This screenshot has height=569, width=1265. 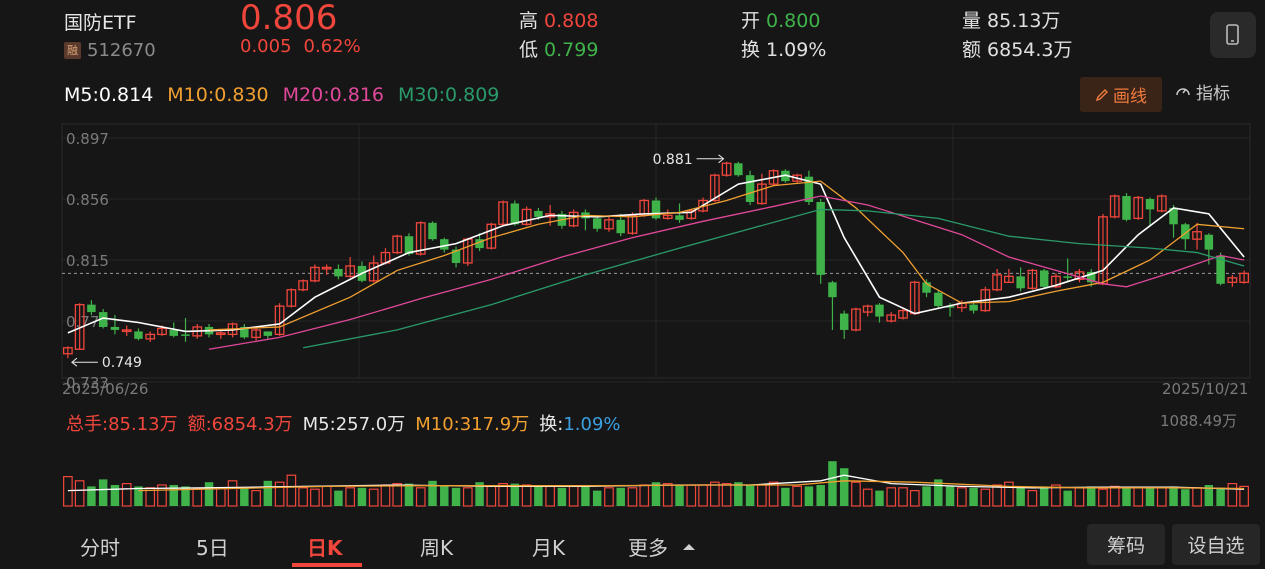 What do you see at coordinates (437, 548) in the screenshot?
I see `tab-weekly-k: 周K` at bounding box center [437, 548].